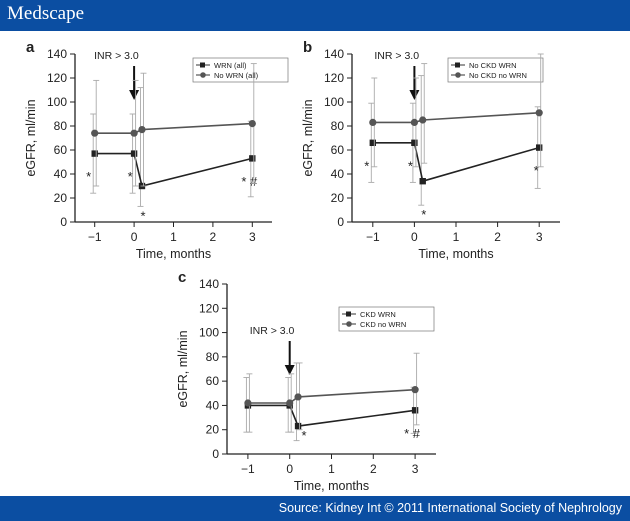 The width and height of the screenshot is (630, 521). What do you see at coordinates (230, 65) in the screenshot?
I see `legend-label: WRN (all)` at bounding box center [230, 65].